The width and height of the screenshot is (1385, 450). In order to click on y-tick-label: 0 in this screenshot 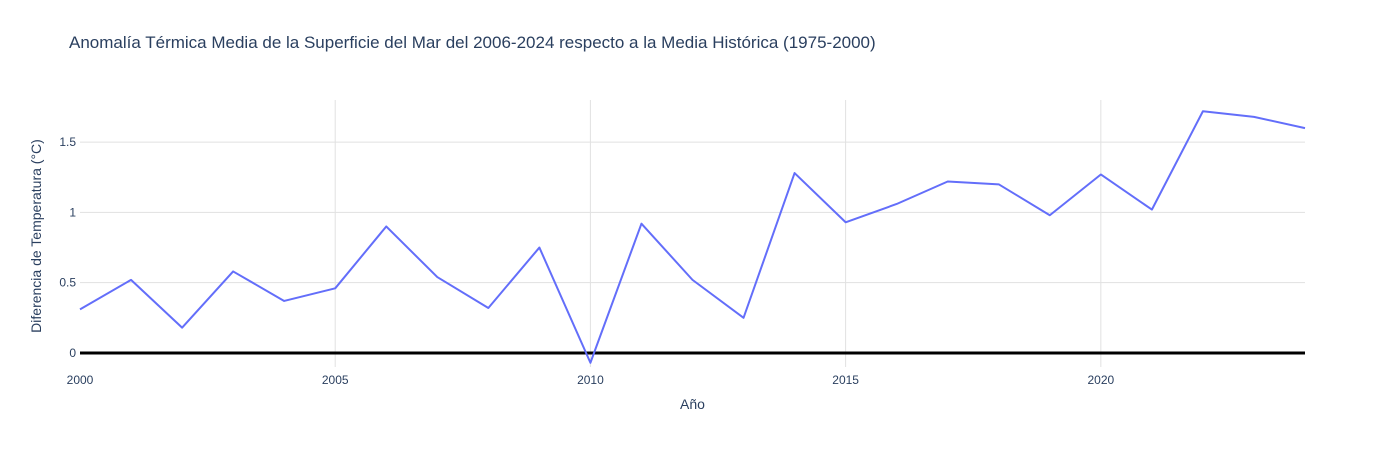, I will do `click(72, 353)`.